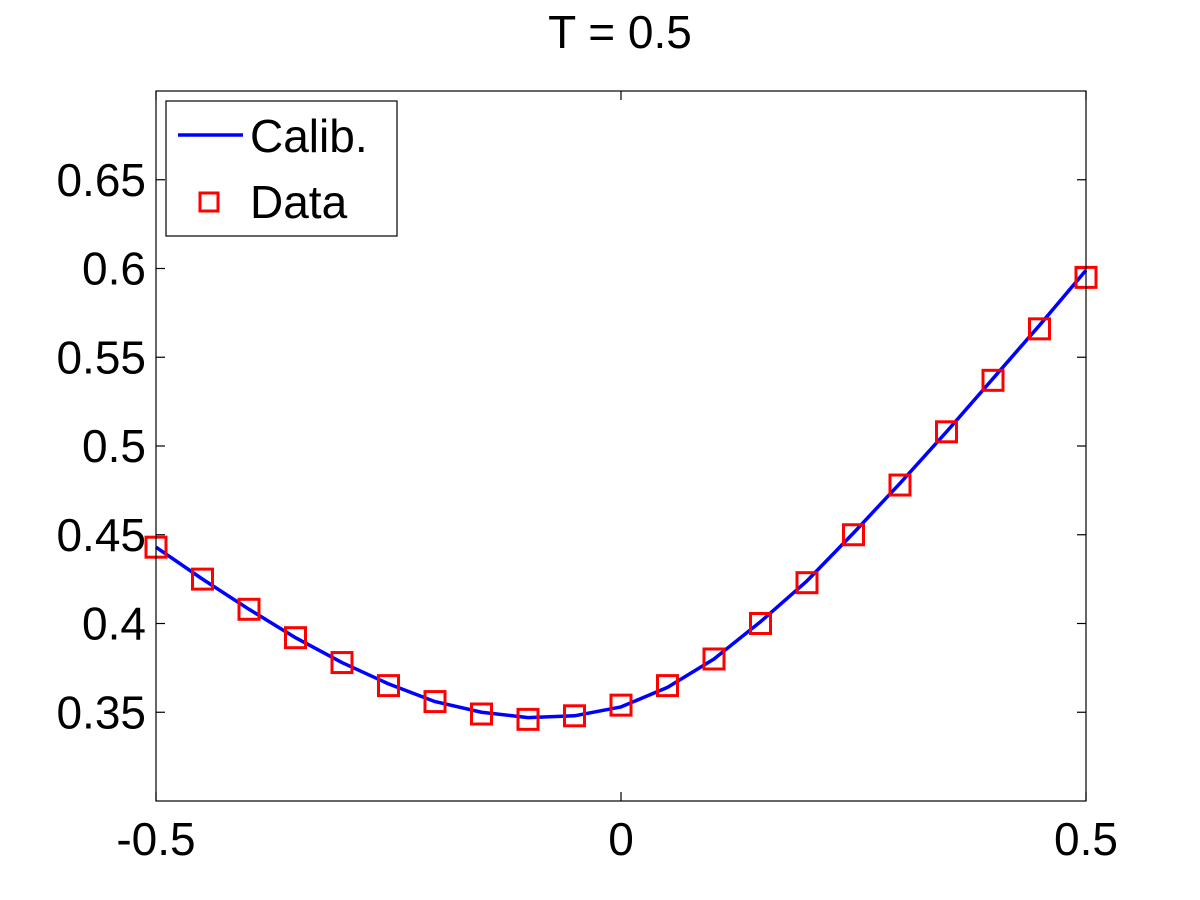 The width and height of the screenshot is (1200, 900). What do you see at coordinates (101, 712) in the screenshot?
I see `y-tick-label: 0.35` at bounding box center [101, 712].